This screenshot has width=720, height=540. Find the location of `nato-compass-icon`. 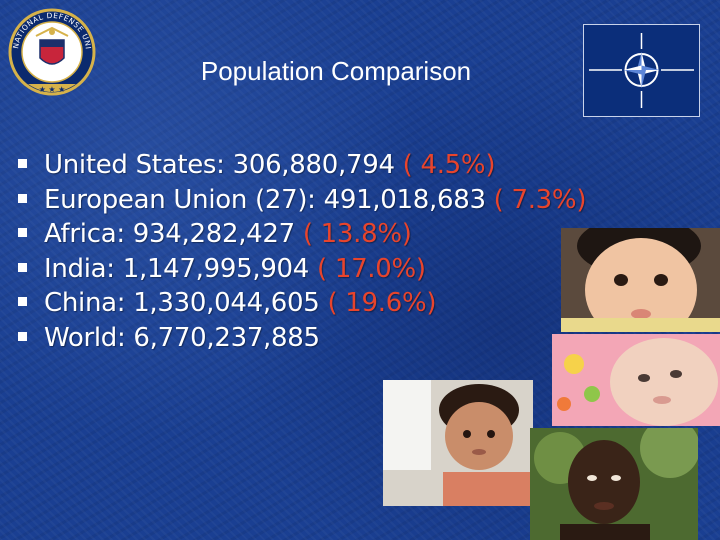

nato-compass-icon is located at coordinates (641, 70).